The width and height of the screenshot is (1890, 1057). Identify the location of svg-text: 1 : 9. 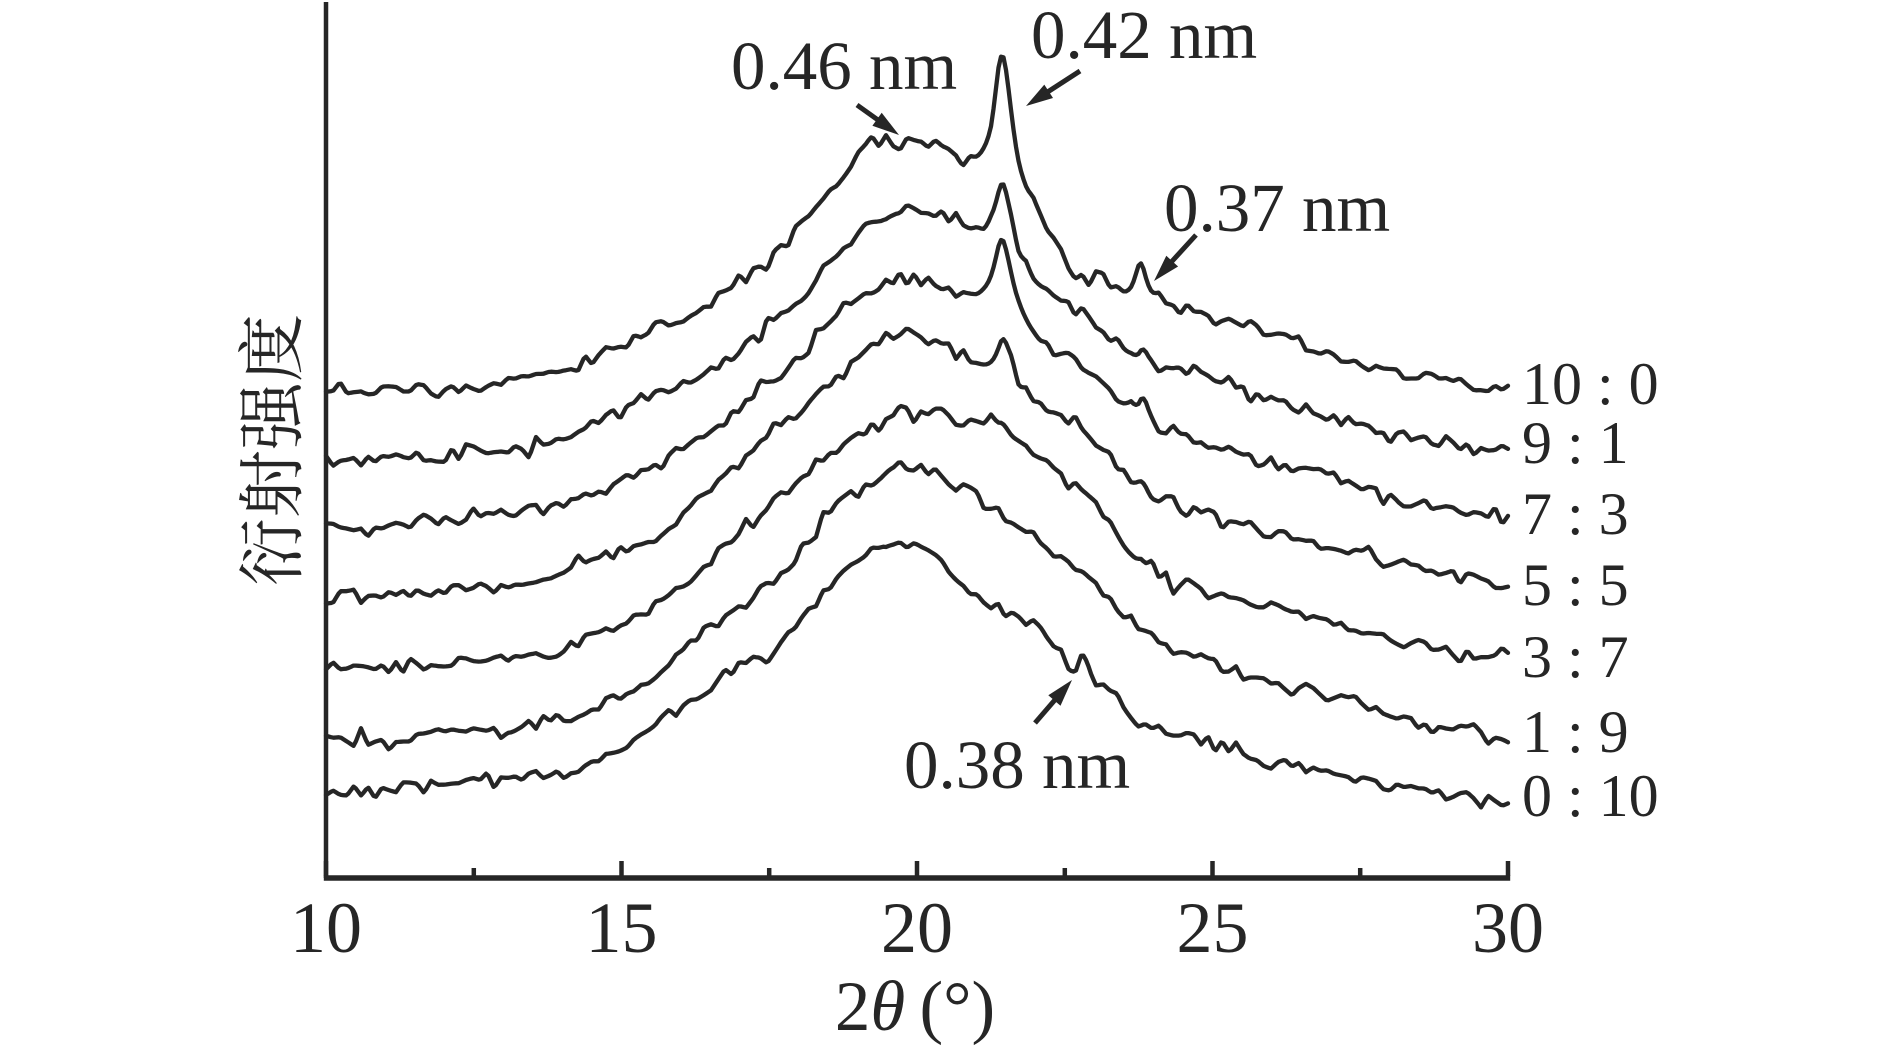
(1575, 732).